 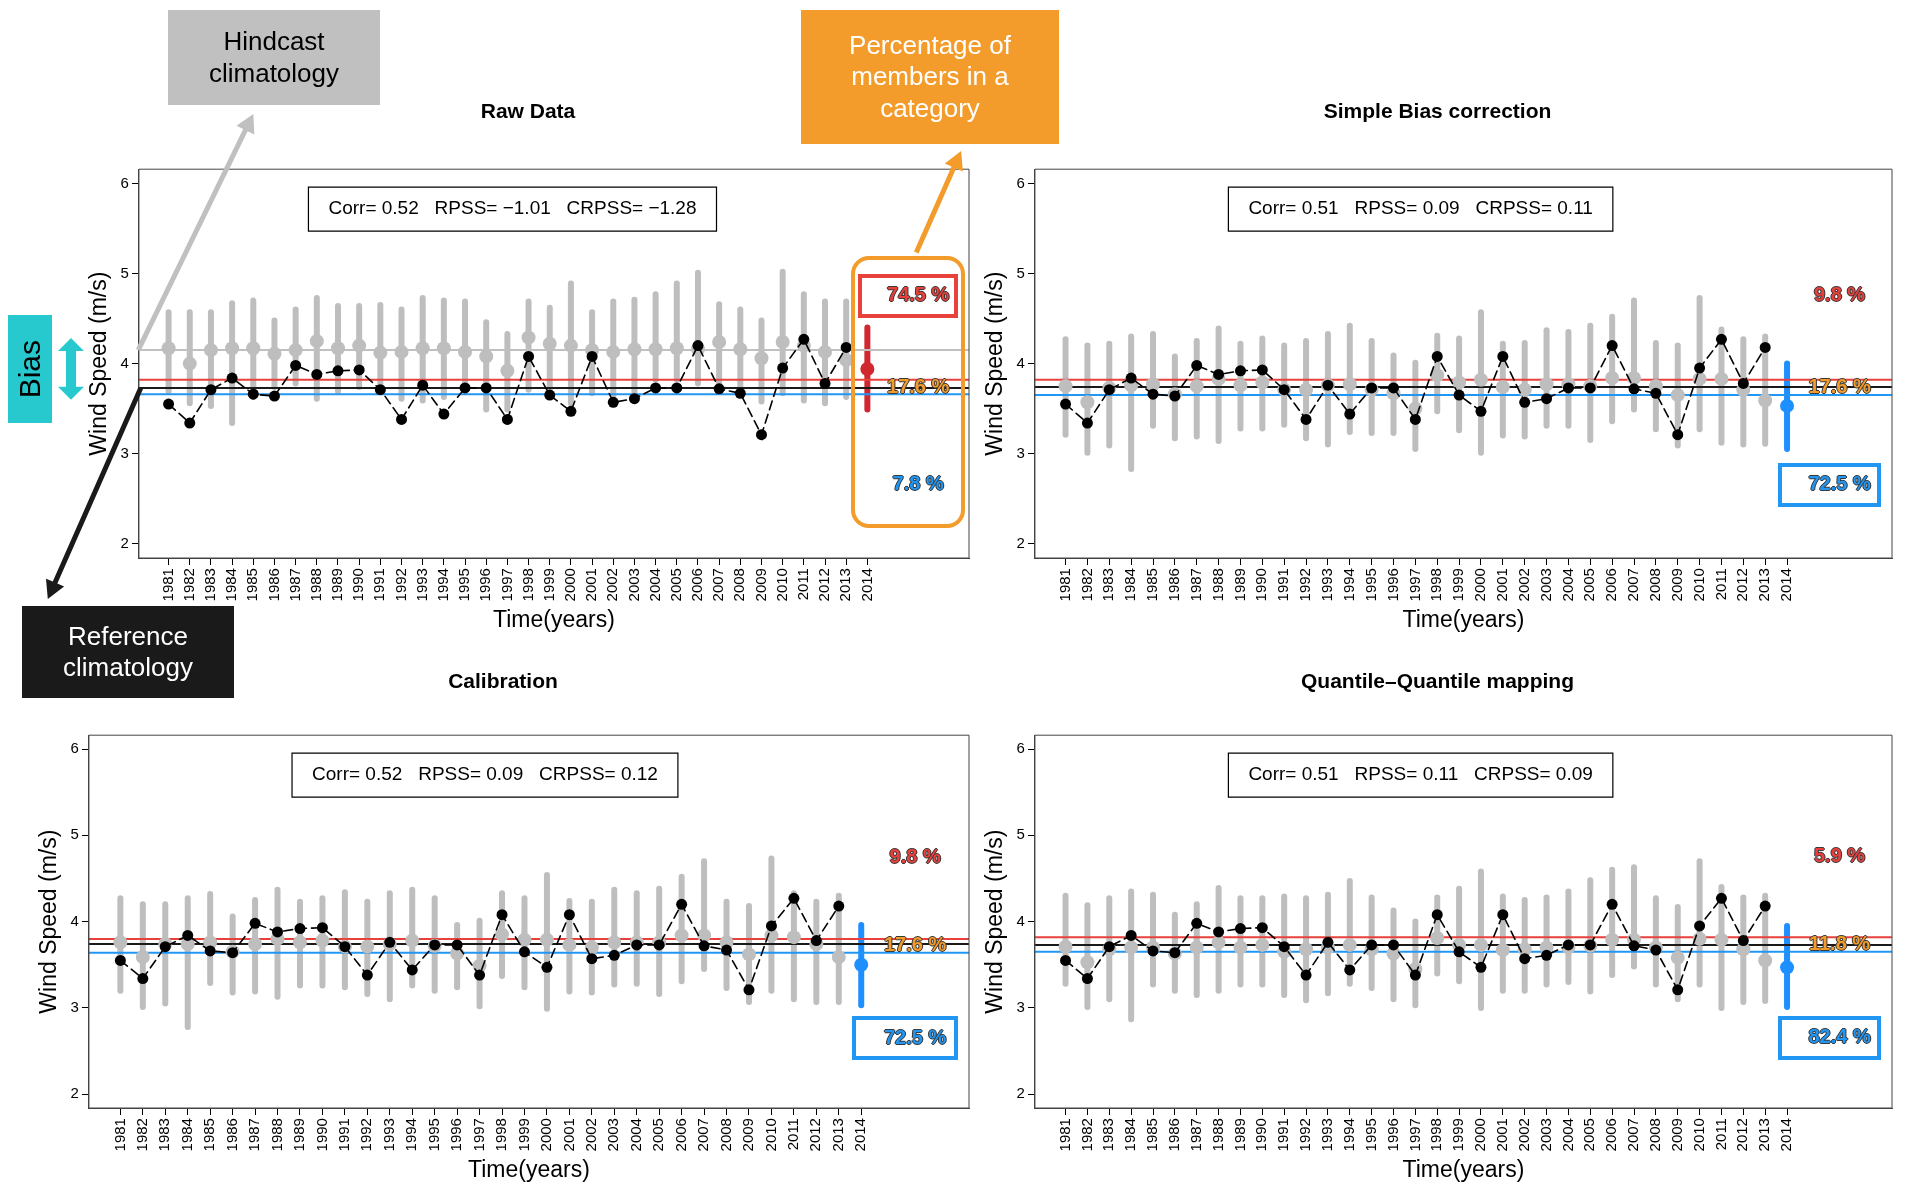 I want to click on x-tick-label: 2004, so click(x=1567, y=1135).